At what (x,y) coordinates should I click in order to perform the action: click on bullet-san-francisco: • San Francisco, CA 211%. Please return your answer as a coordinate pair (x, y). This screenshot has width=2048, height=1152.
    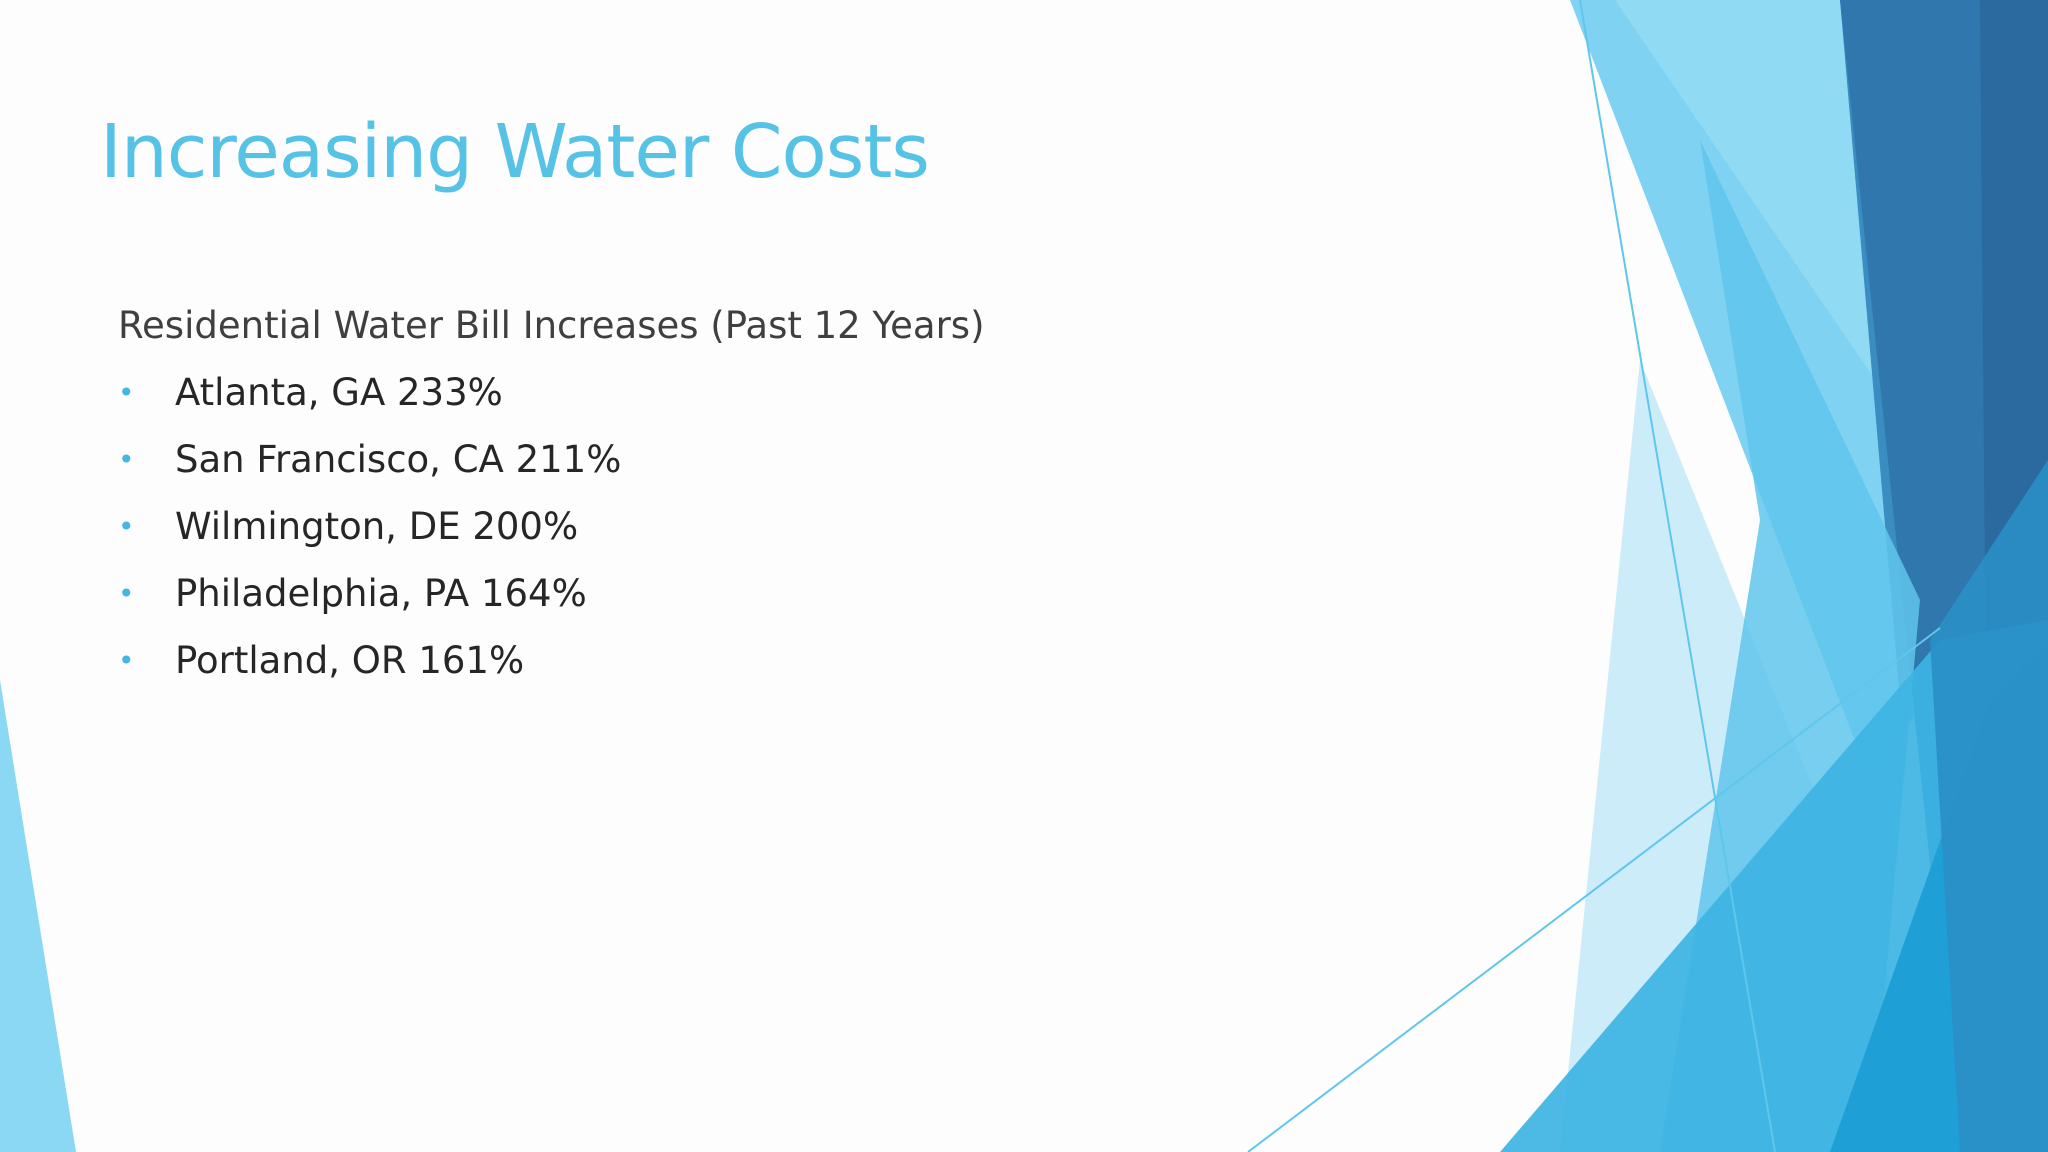
    Looking at the image, I should click on (768, 460).